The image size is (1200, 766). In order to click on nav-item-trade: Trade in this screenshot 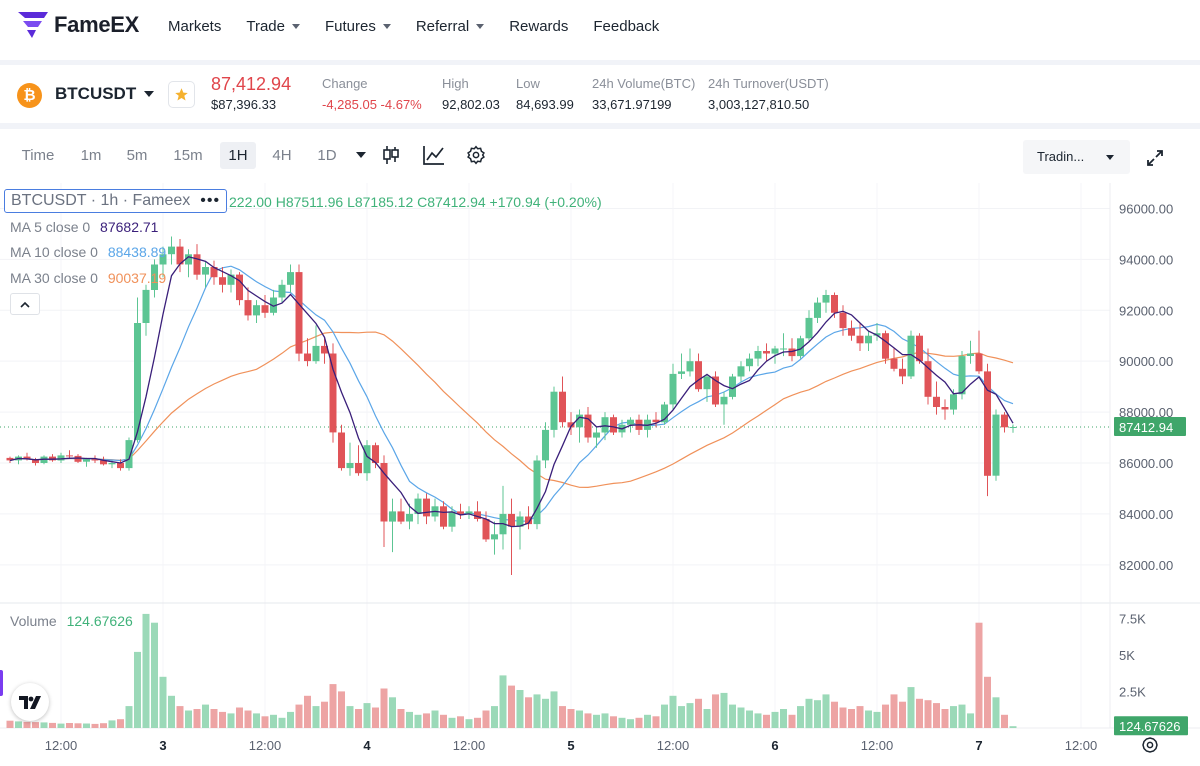, I will do `click(273, 26)`.